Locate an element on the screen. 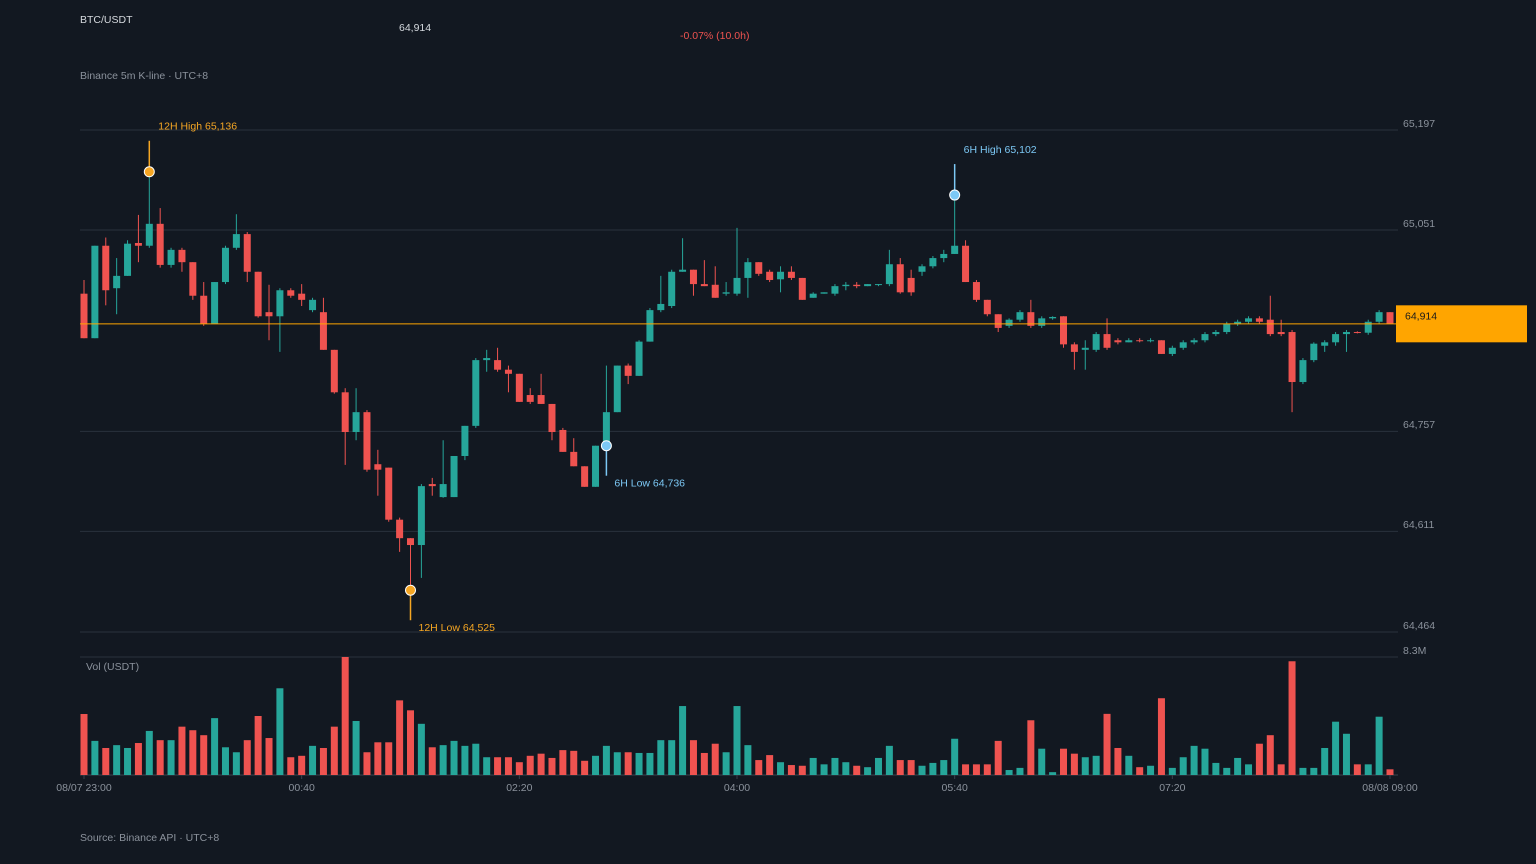 Image resolution: width=1536 pixels, height=864 pixels. y-tick-label: 64,611 is located at coordinates (1418, 525).